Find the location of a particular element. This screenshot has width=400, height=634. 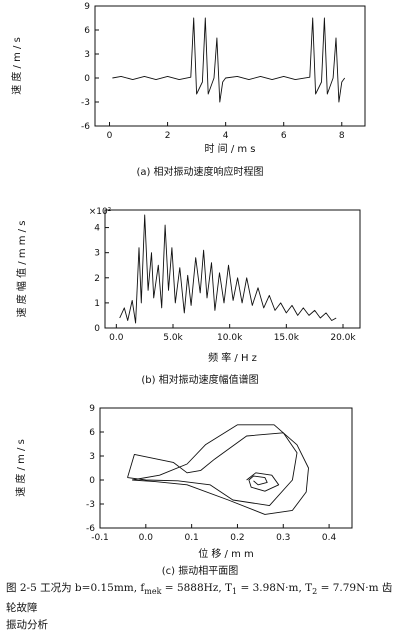

chart-0-ytick-label-3: 3 is located at coordinates (87, 55).